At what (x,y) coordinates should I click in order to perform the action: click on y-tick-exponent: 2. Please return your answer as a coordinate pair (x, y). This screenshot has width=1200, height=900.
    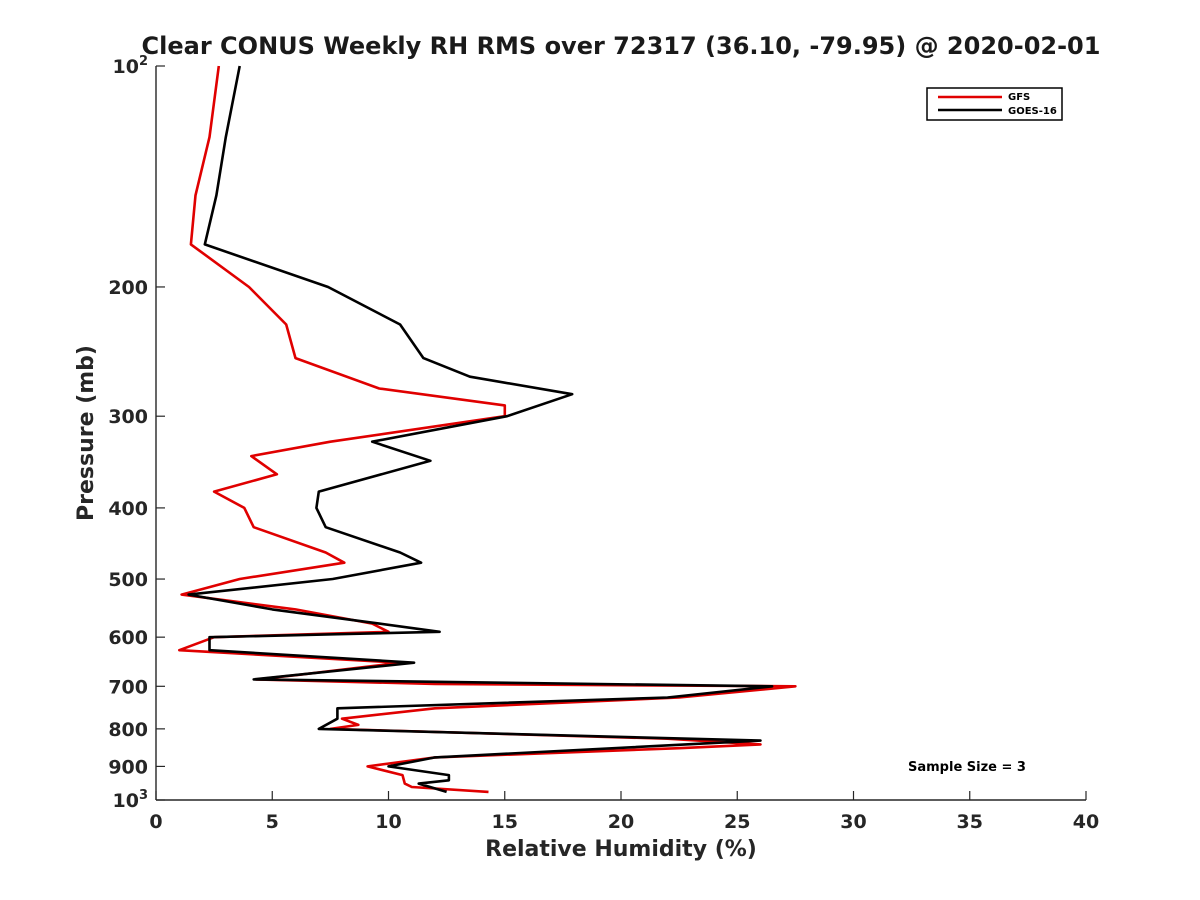
    Looking at the image, I should click on (143, 61).